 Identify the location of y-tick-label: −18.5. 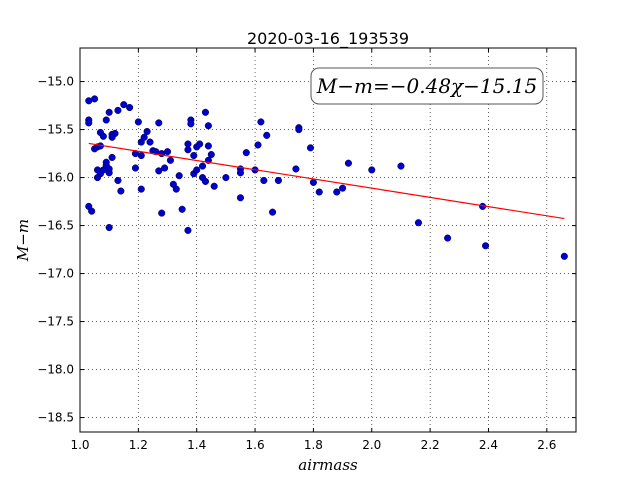
(55, 418).